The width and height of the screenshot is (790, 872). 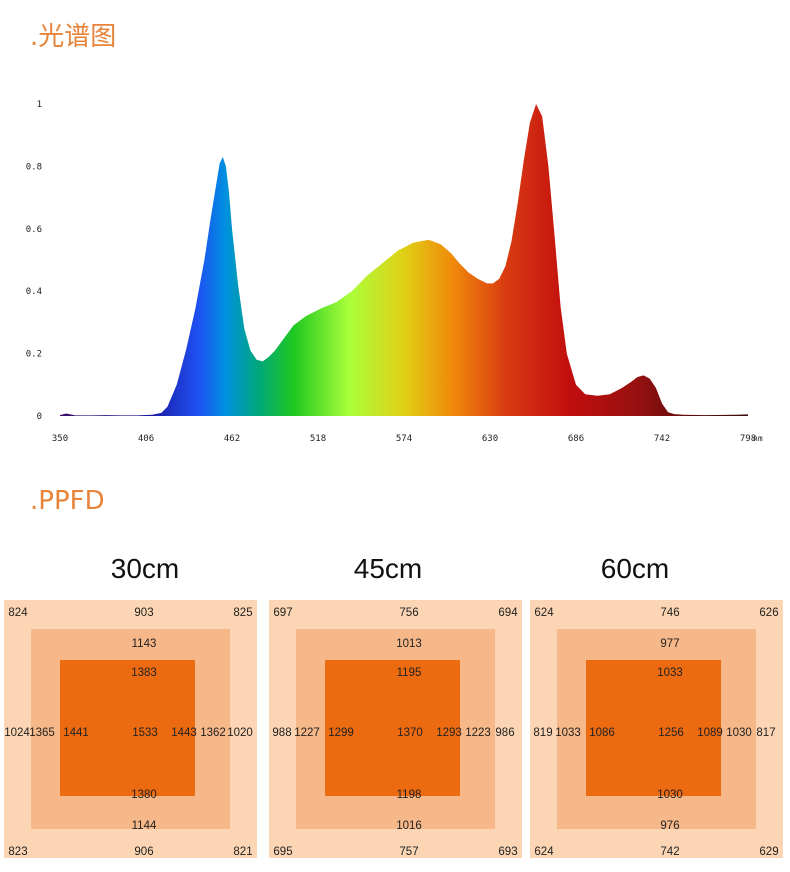 What do you see at coordinates (283, 852) in the screenshot?
I see `ppfd-value: 695` at bounding box center [283, 852].